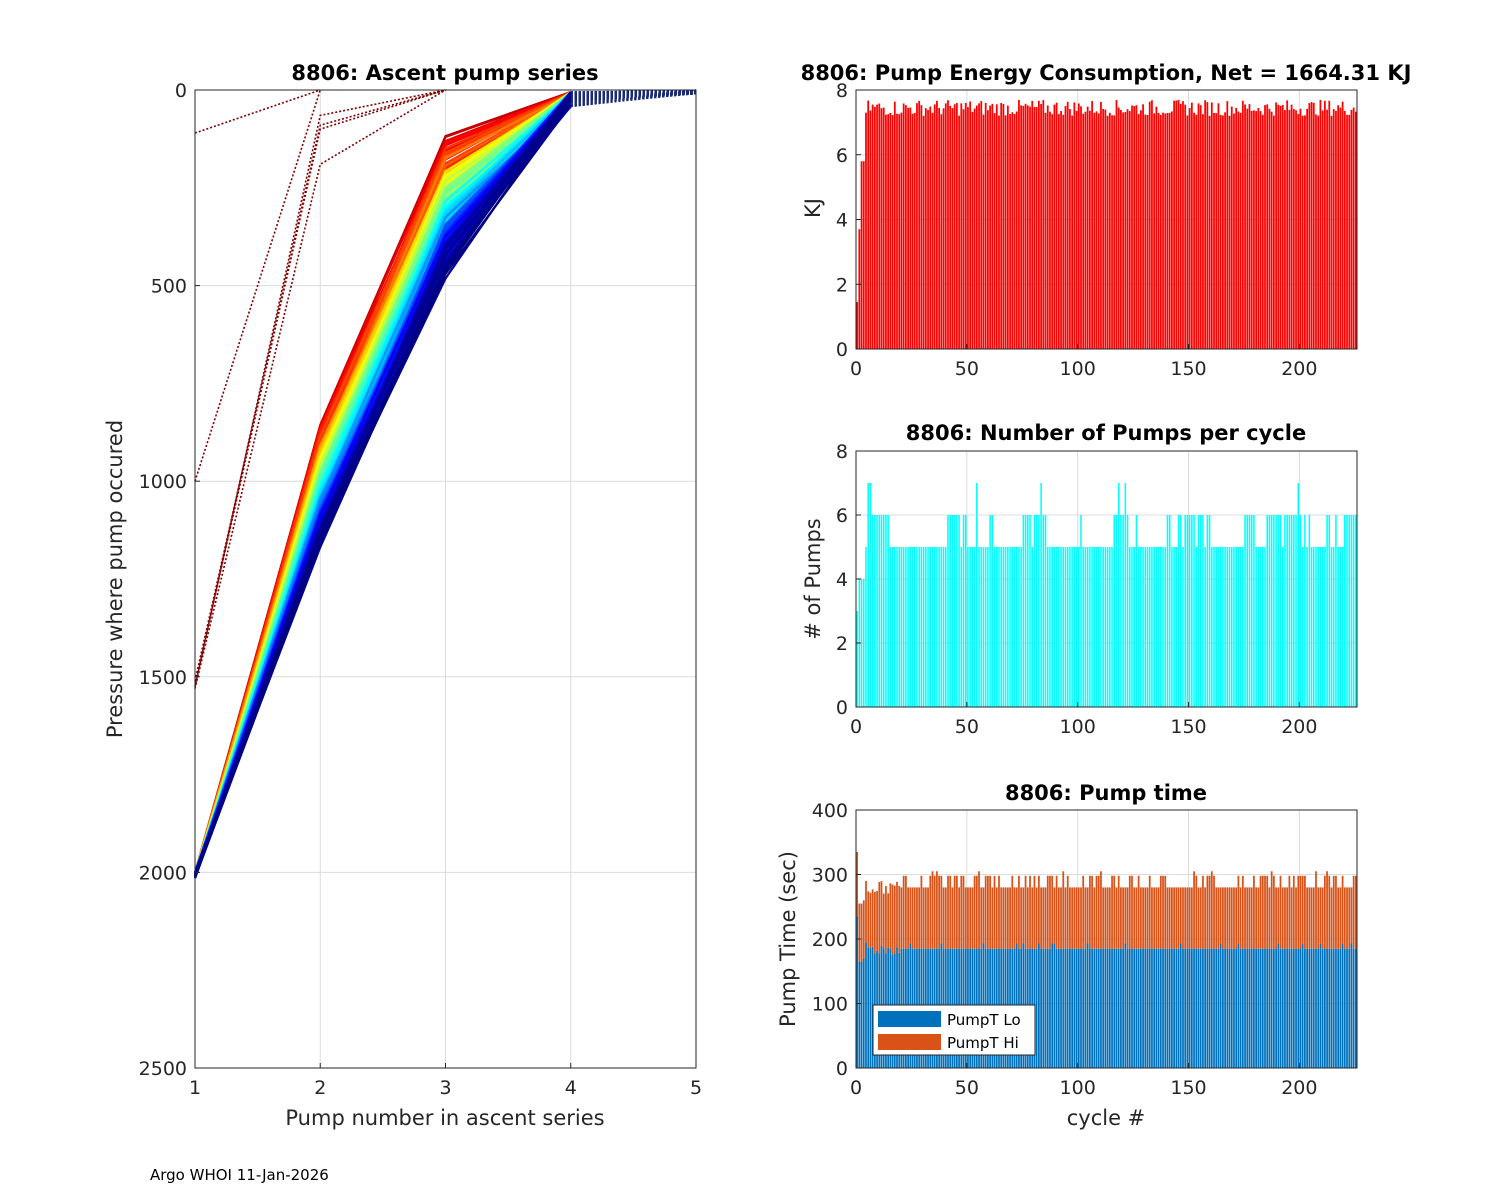  Describe the element at coordinates (163, 873) in the screenshot. I see `ascent-ytick-label: 2000` at that location.